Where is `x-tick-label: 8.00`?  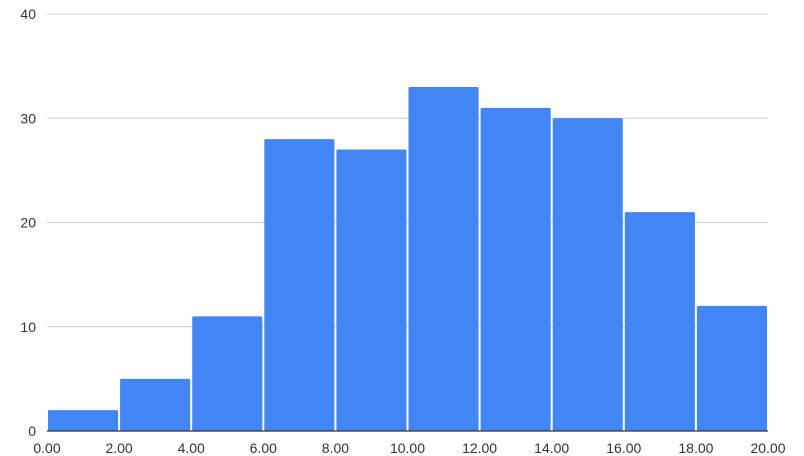
x-tick-label: 8.00 is located at coordinates (335, 448).